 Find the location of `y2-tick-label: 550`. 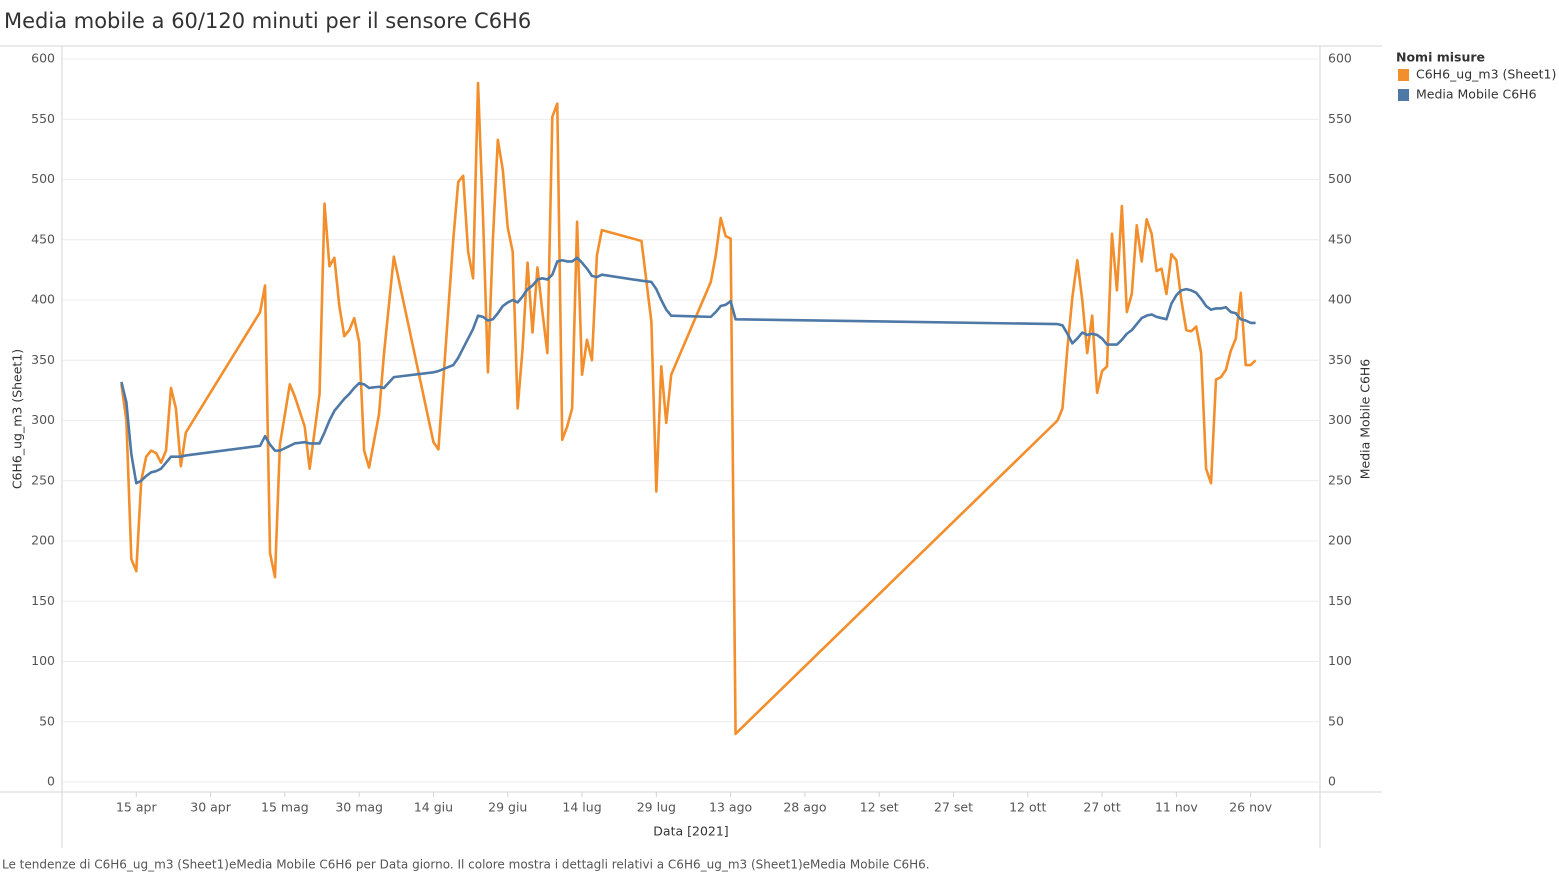

y2-tick-label: 550 is located at coordinates (1340, 118).